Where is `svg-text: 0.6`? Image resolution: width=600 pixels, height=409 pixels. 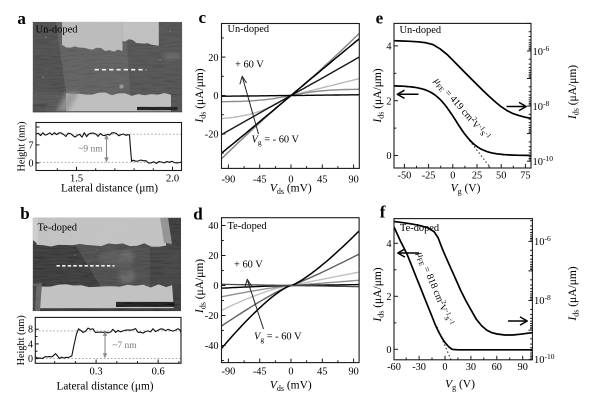 svg-text: 0.6 is located at coordinates (158, 372).